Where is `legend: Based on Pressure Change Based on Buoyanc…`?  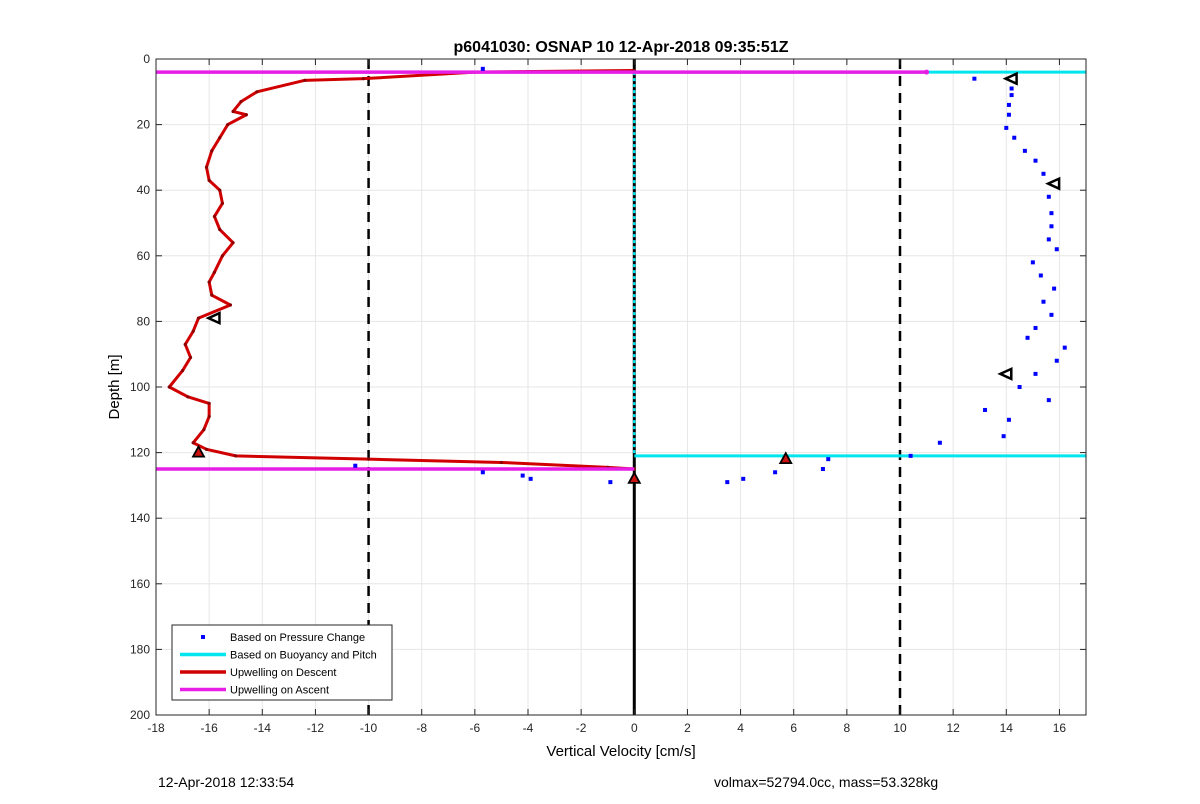
legend: Based on Pressure Change Based on Buoyanc… is located at coordinates (282, 662).